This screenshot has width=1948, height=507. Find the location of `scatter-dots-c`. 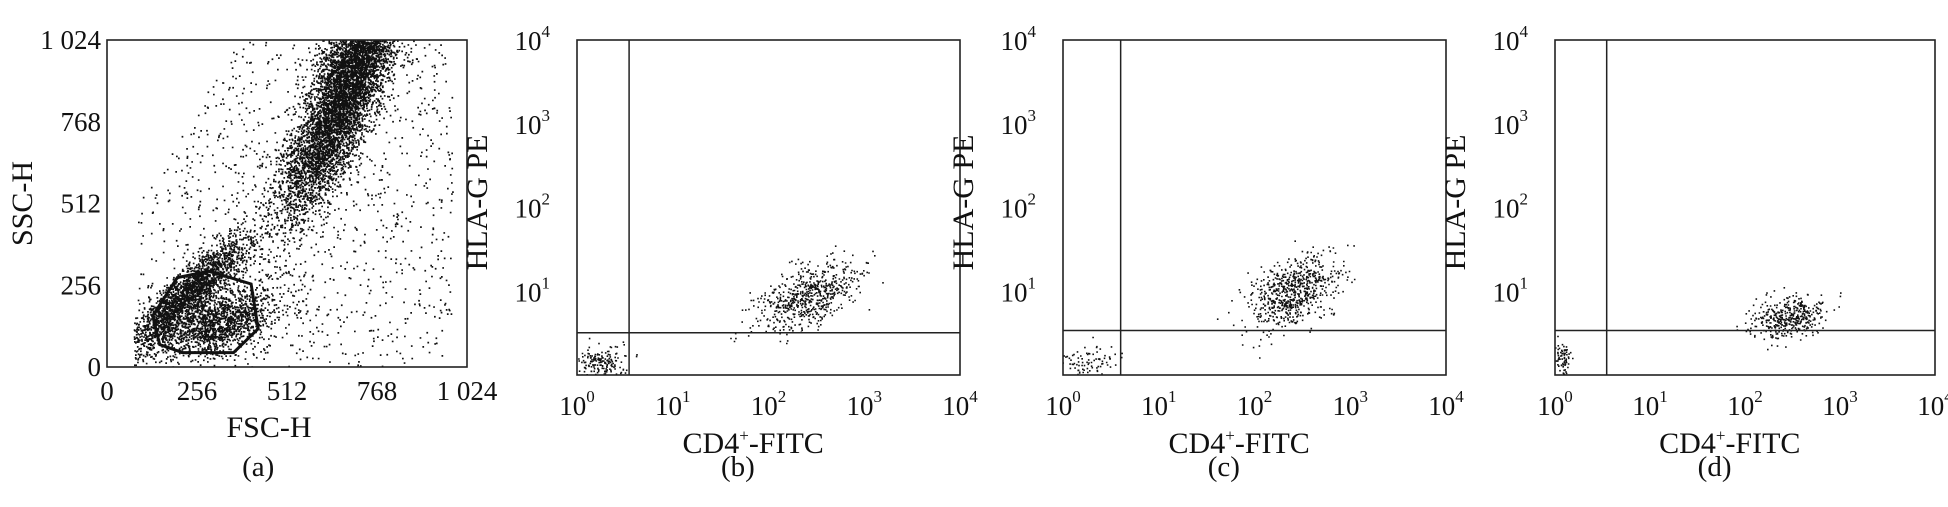

scatter-dots-c is located at coordinates (1209, 307).